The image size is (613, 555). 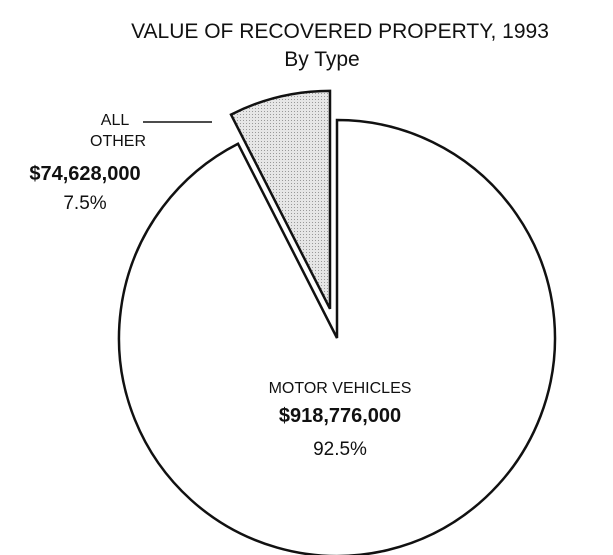 I want to click on category-label: ALL OTHER, so click(x=118, y=131).